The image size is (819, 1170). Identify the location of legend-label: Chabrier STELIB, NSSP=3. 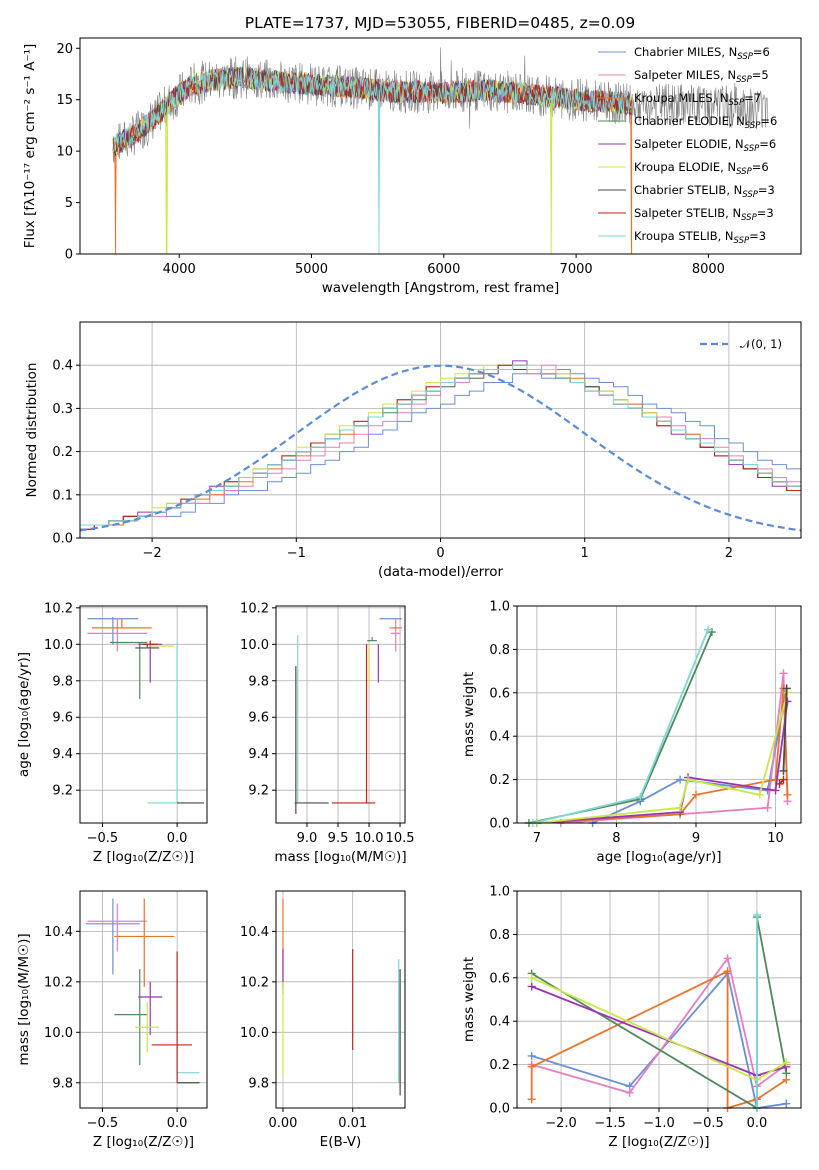
(704, 191).